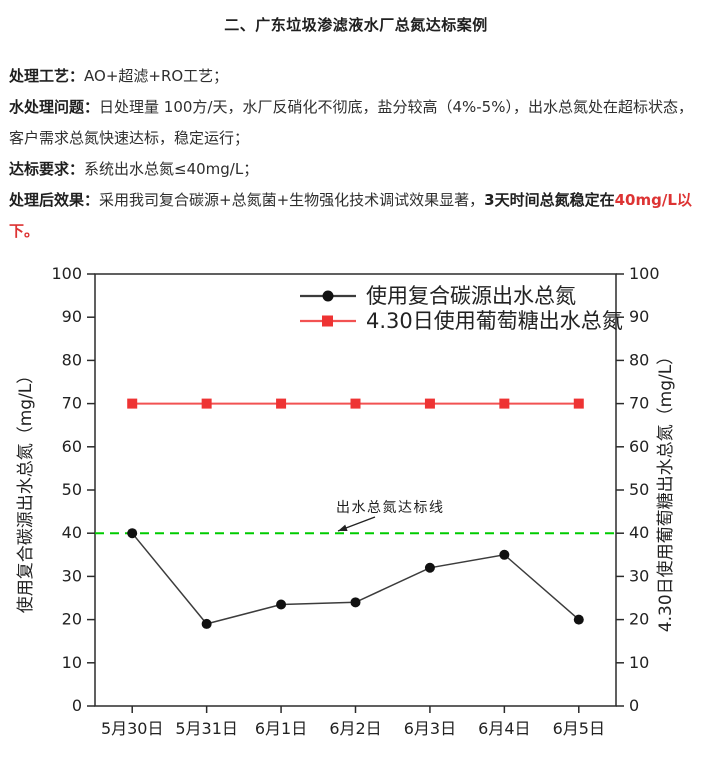 This screenshot has width=712, height=759. Describe the element at coordinates (171, 169) in the screenshot. I see `paragraph-requirement-text: 系统出水总氮≤40mg/L；` at that location.